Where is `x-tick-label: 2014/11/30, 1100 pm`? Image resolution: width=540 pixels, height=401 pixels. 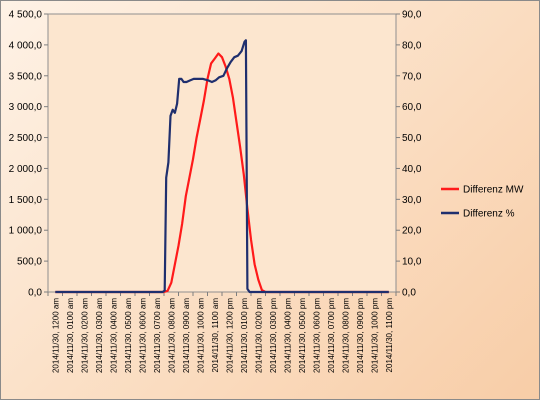 x-tick-label: 2014/11/30, 1100 pm is located at coordinates (389, 335).